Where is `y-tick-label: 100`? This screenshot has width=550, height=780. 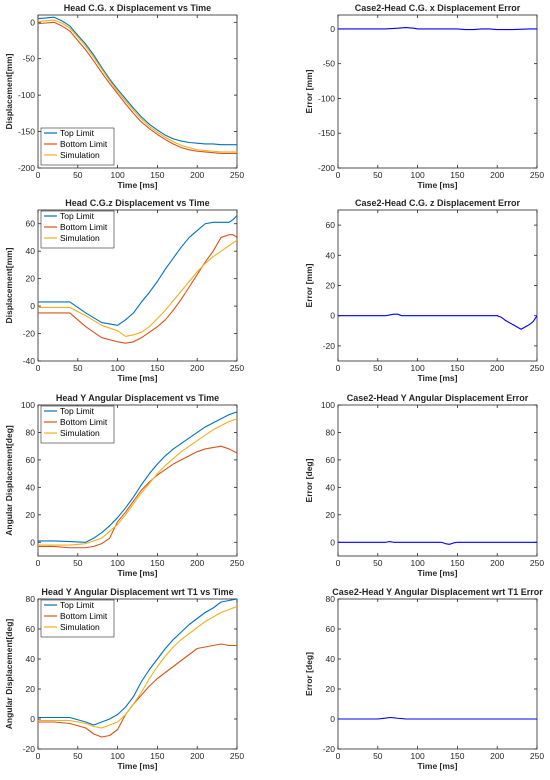 y-tick-label: 100 is located at coordinates (28, 405).